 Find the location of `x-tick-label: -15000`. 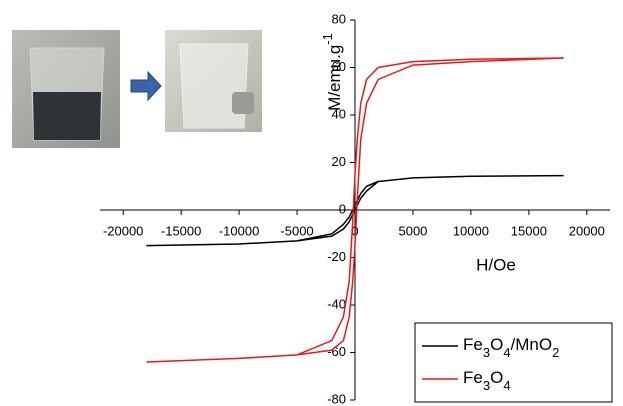

x-tick-label: -15000 is located at coordinates (181, 230).